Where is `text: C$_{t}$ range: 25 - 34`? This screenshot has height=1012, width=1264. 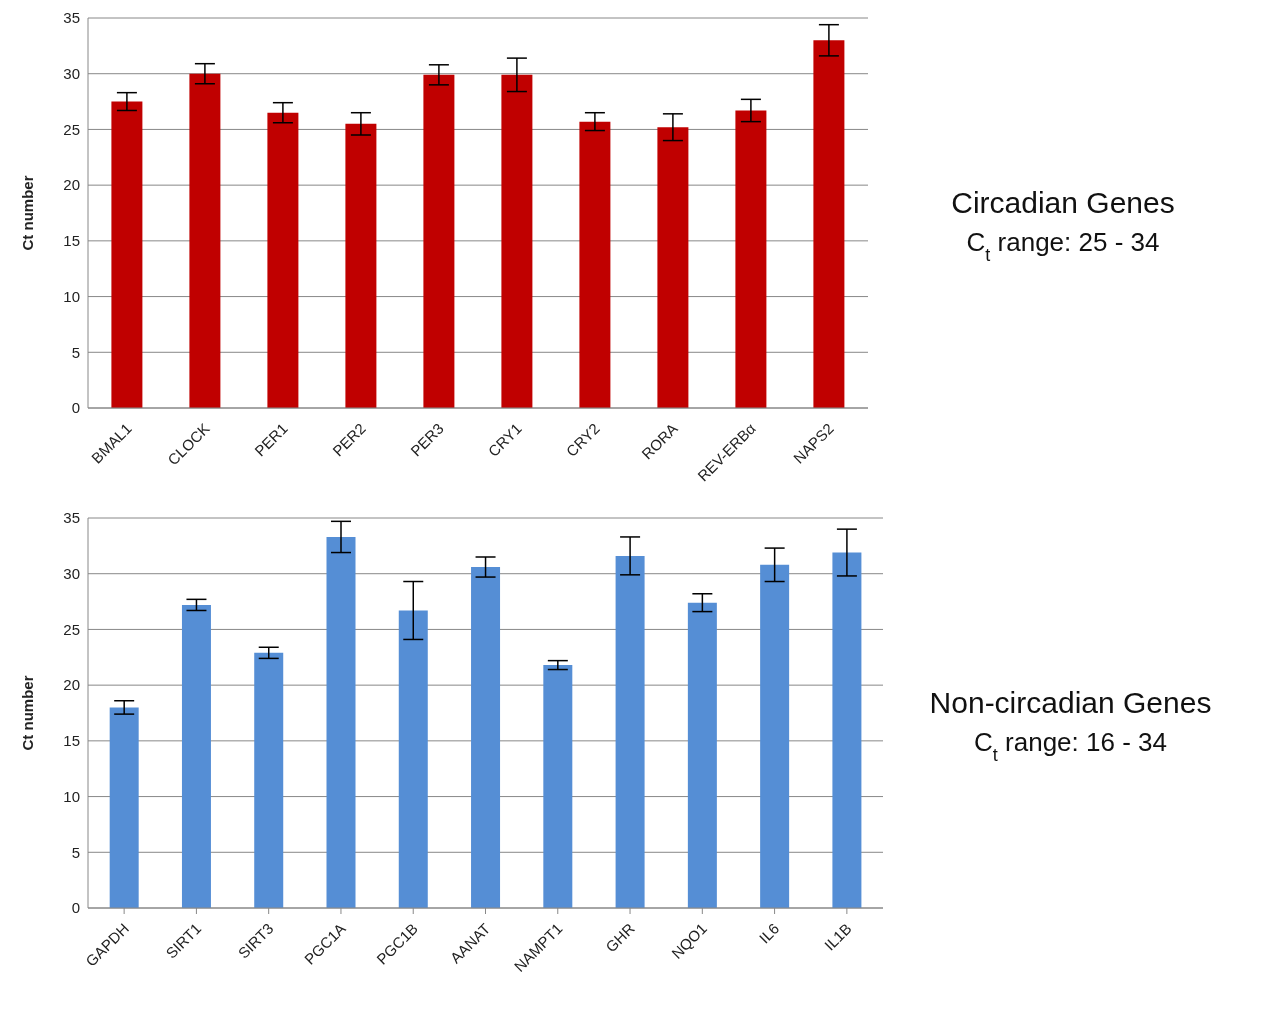
text: C$_{t}$ range: 25 - 34 is located at coordinates (1063, 246).